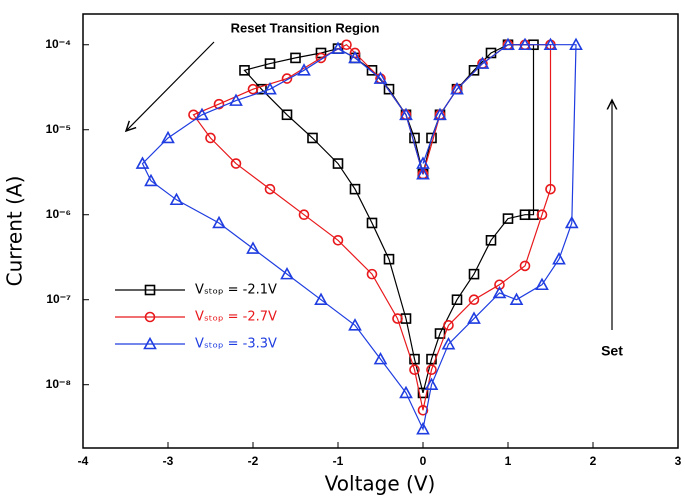  What do you see at coordinates (593, 461) in the screenshot?
I see `x-tick-label: 2` at bounding box center [593, 461].